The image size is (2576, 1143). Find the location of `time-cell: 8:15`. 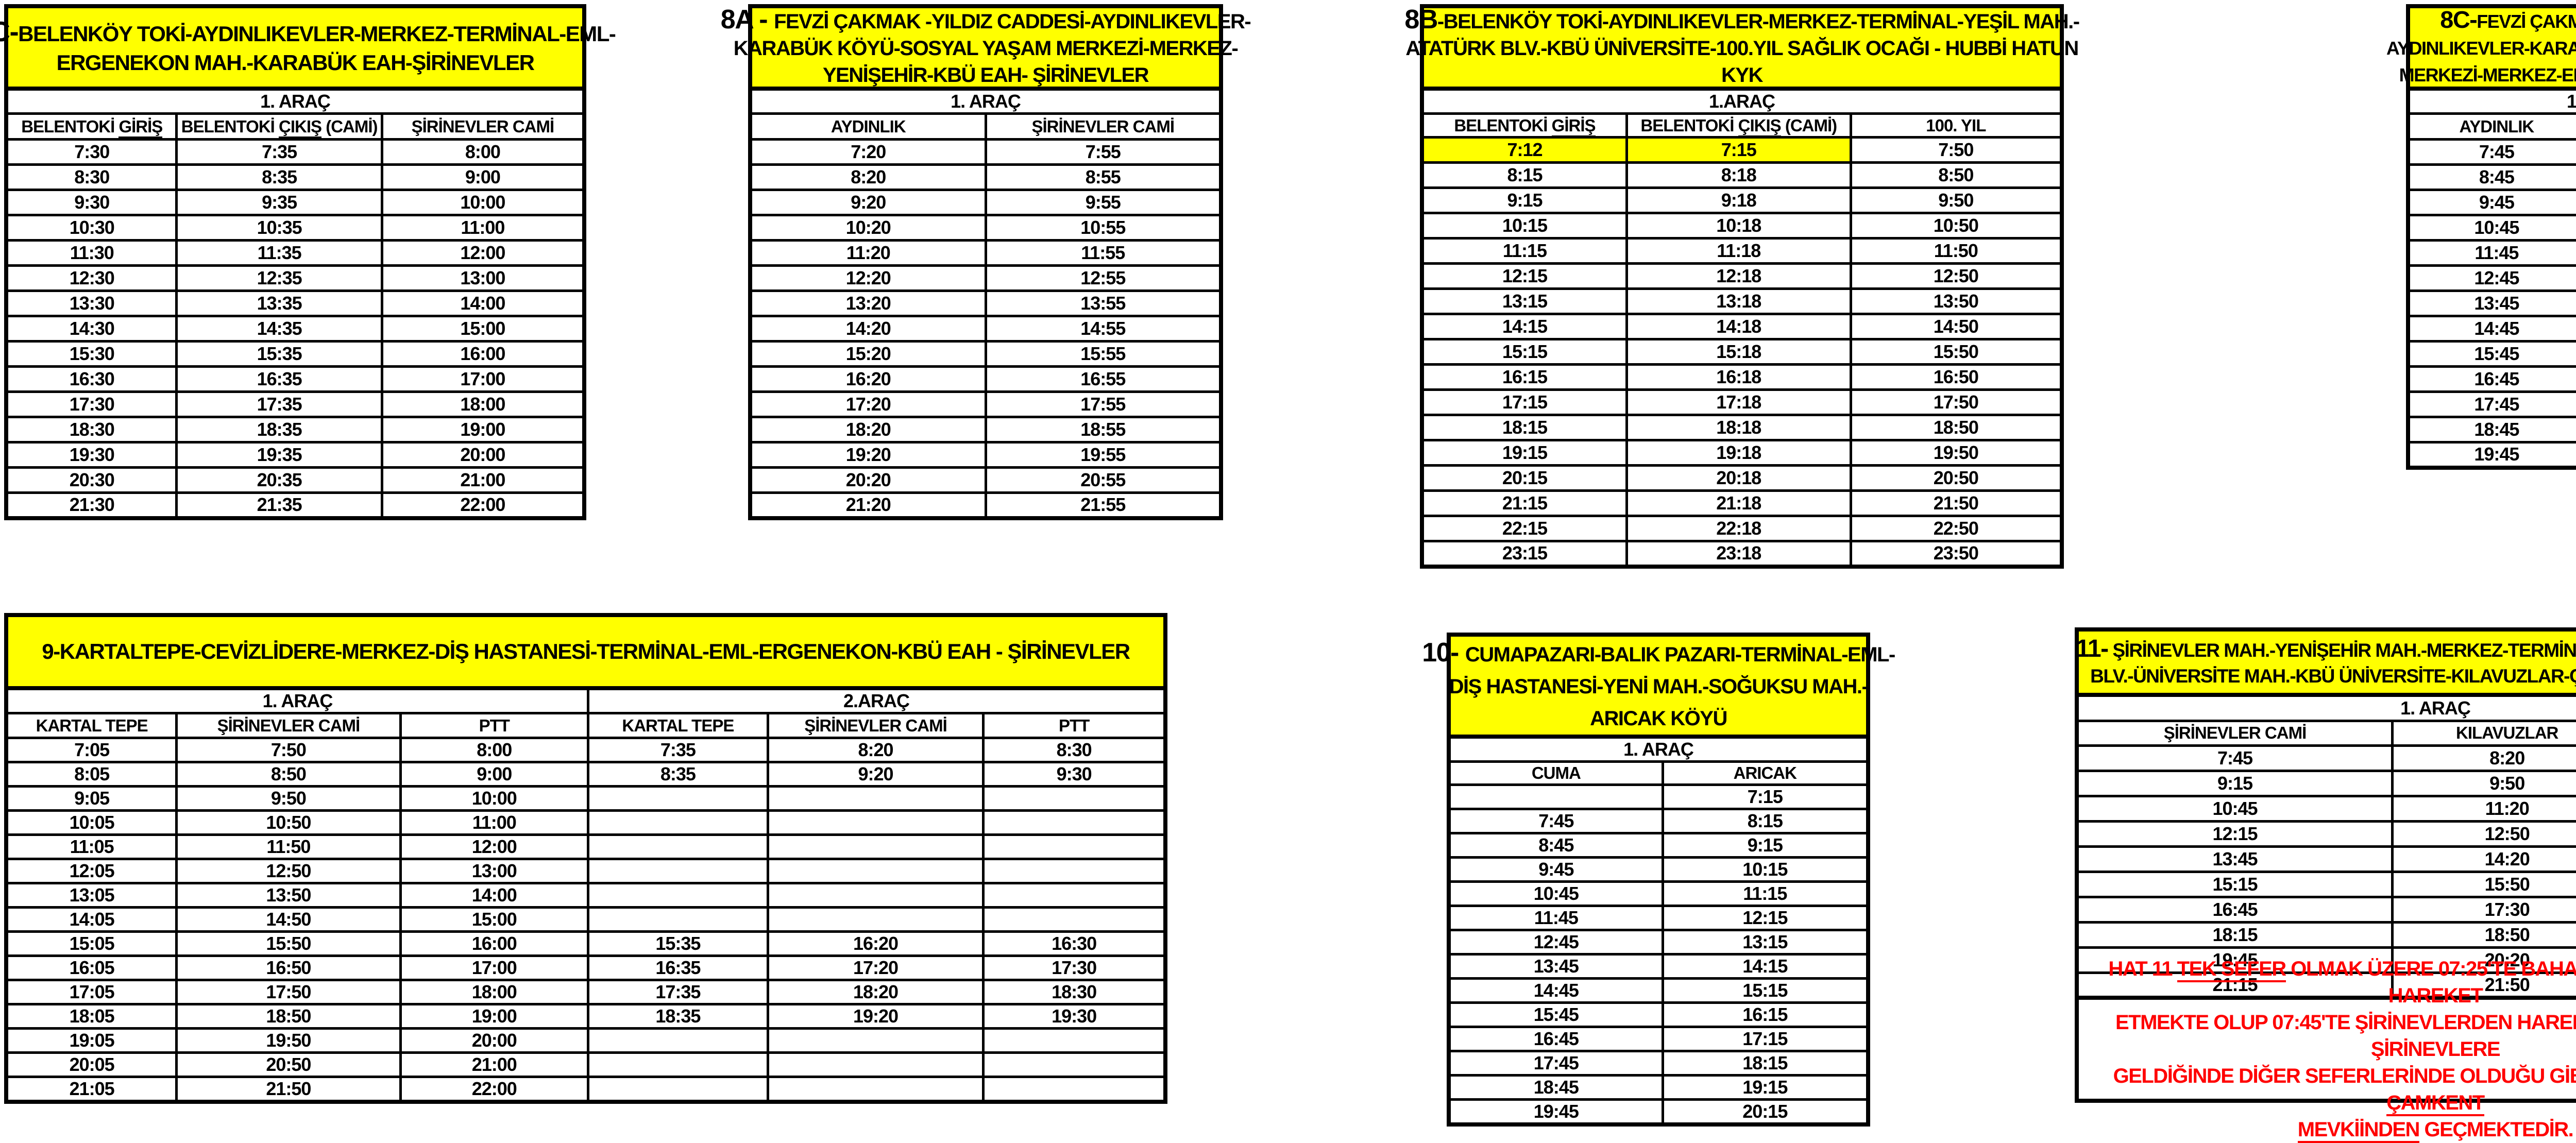

time-cell: 8:15 is located at coordinates (1765, 821).